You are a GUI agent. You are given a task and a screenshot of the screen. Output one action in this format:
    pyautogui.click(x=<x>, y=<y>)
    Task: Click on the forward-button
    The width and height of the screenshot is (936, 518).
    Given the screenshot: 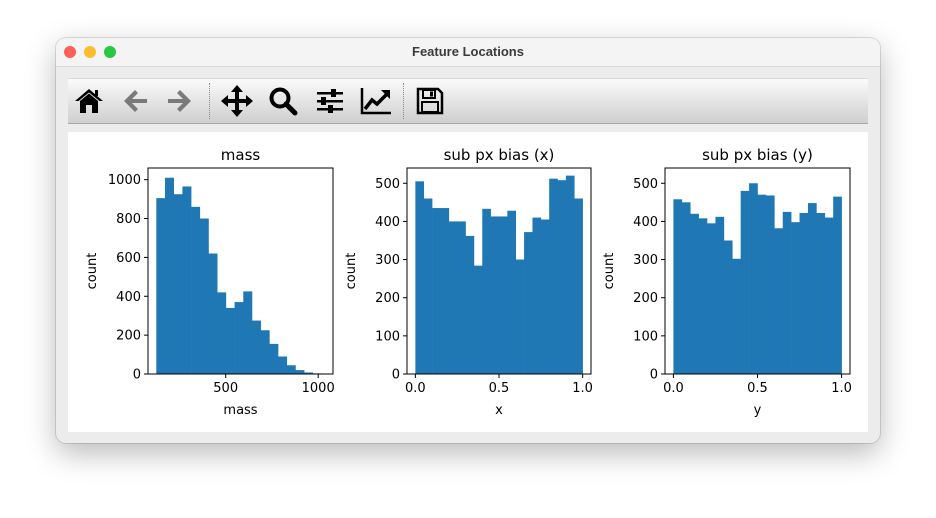 What is the action you would take?
    pyautogui.click(x=180, y=101)
    